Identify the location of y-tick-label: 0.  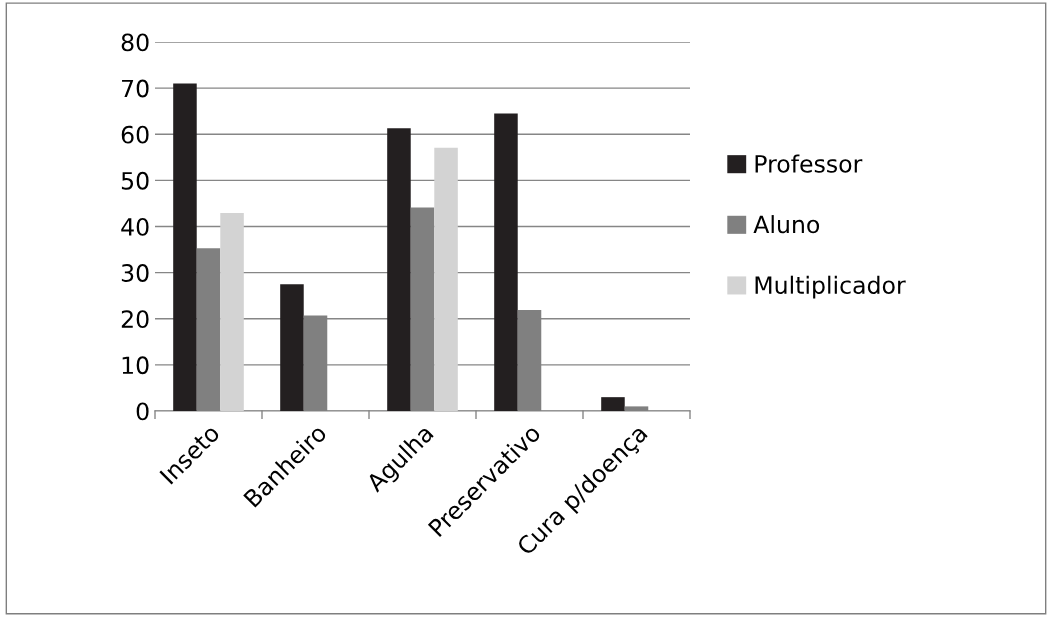
(142, 411).